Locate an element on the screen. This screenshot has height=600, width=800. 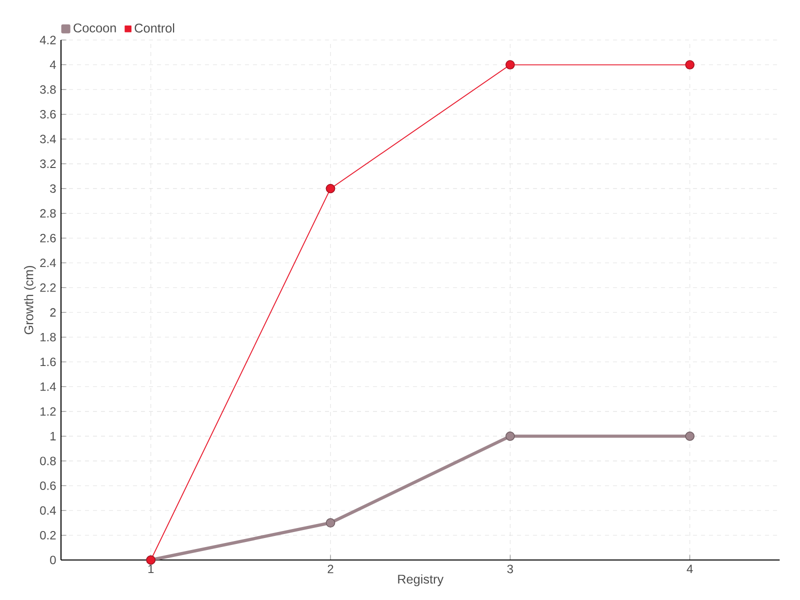
y-tick-label: 2.8 is located at coordinates (48, 213).